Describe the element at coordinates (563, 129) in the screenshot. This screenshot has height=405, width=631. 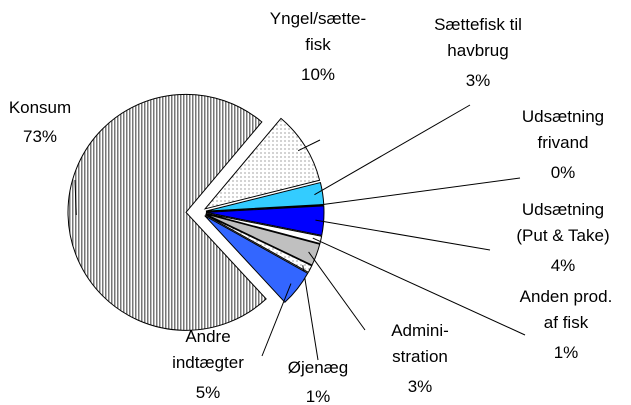
I see `category-label: Udsætning frivand` at that location.